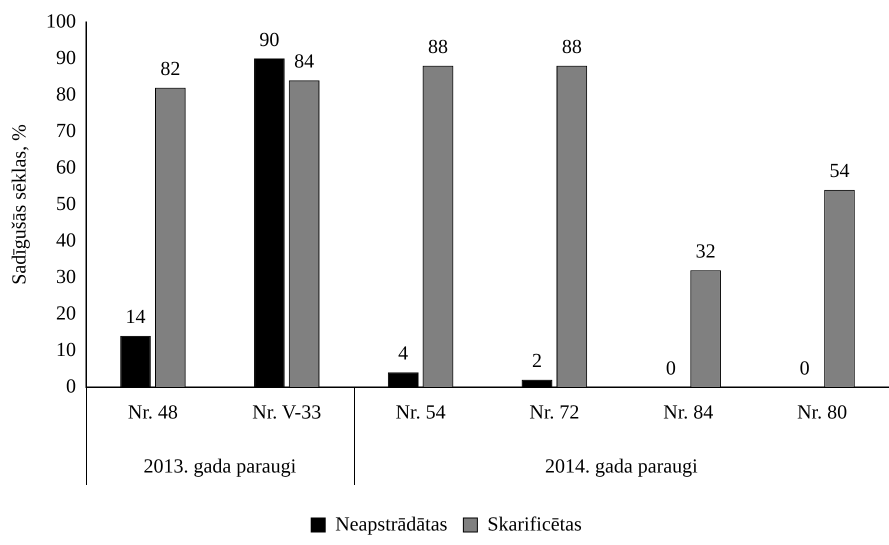 The image size is (889, 545). I want to click on data-label: 4, so click(403, 353).